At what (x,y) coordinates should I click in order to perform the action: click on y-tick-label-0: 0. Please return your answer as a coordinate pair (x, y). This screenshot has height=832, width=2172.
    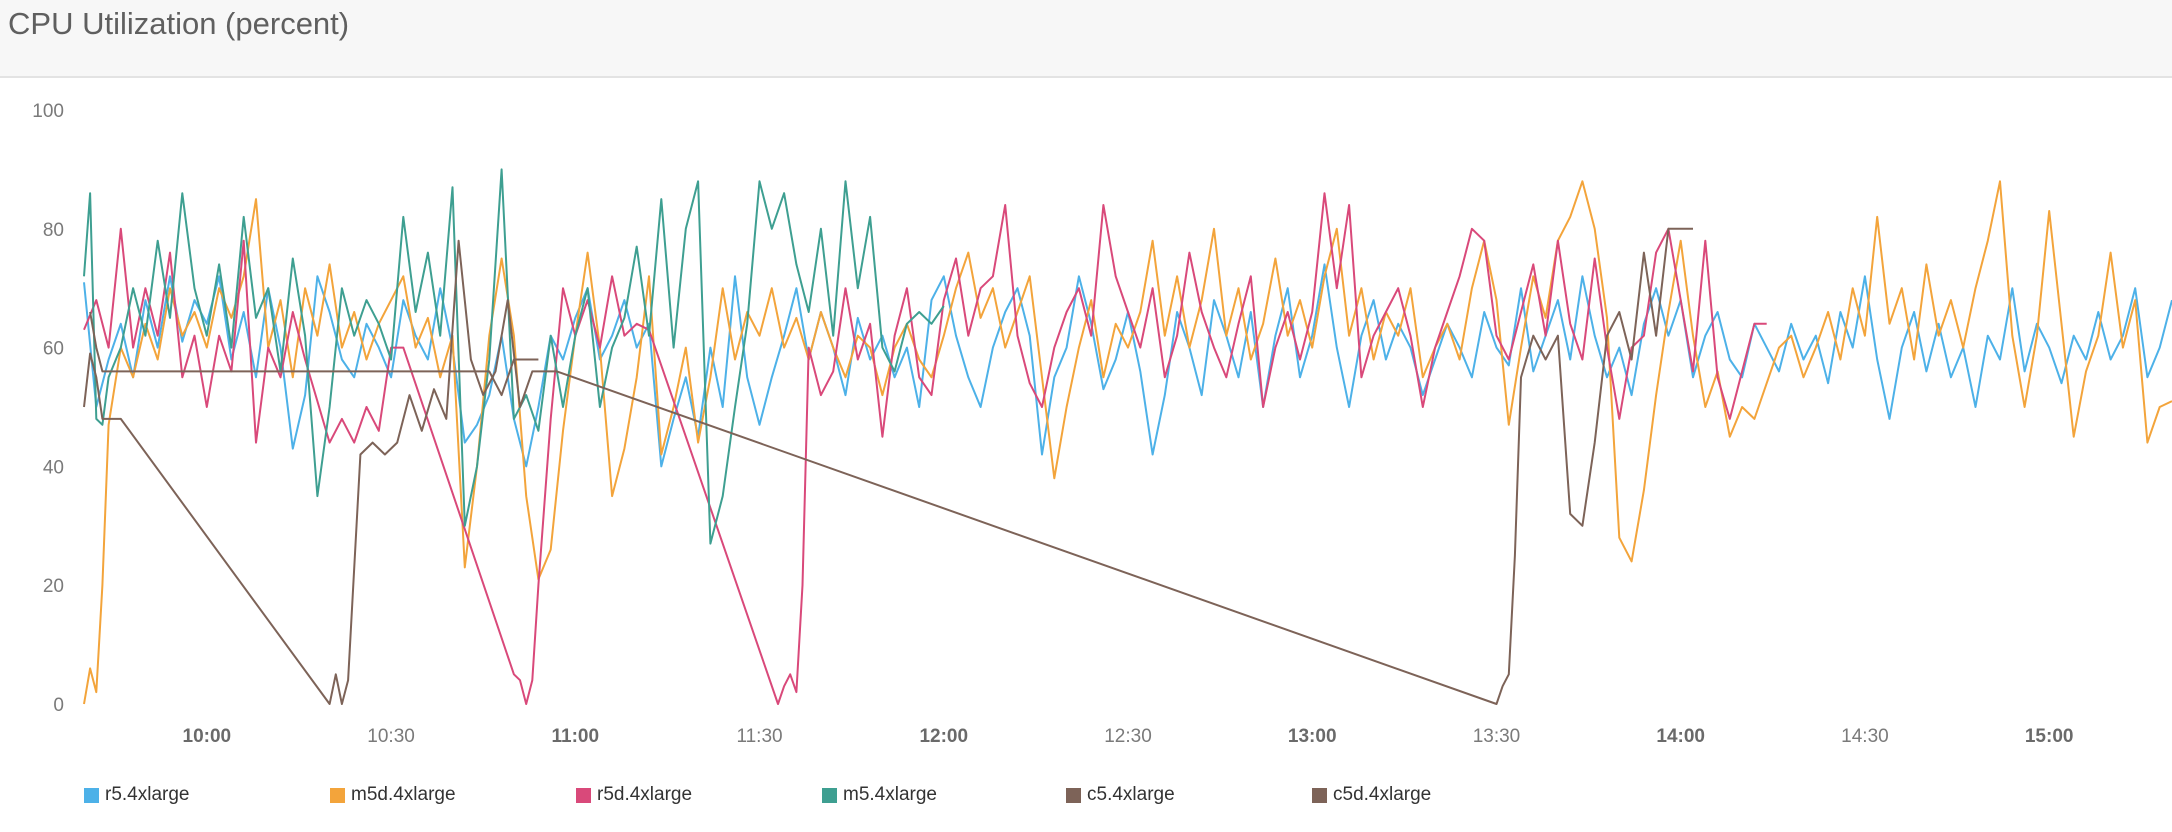
    Looking at the image, I should click on (58, 705).